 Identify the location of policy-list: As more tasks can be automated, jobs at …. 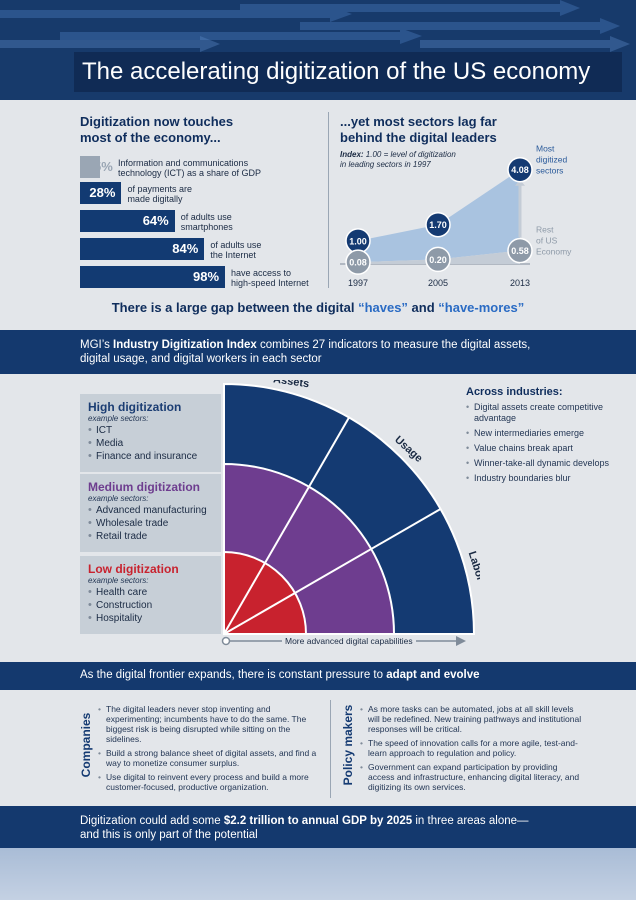
(473, 750).